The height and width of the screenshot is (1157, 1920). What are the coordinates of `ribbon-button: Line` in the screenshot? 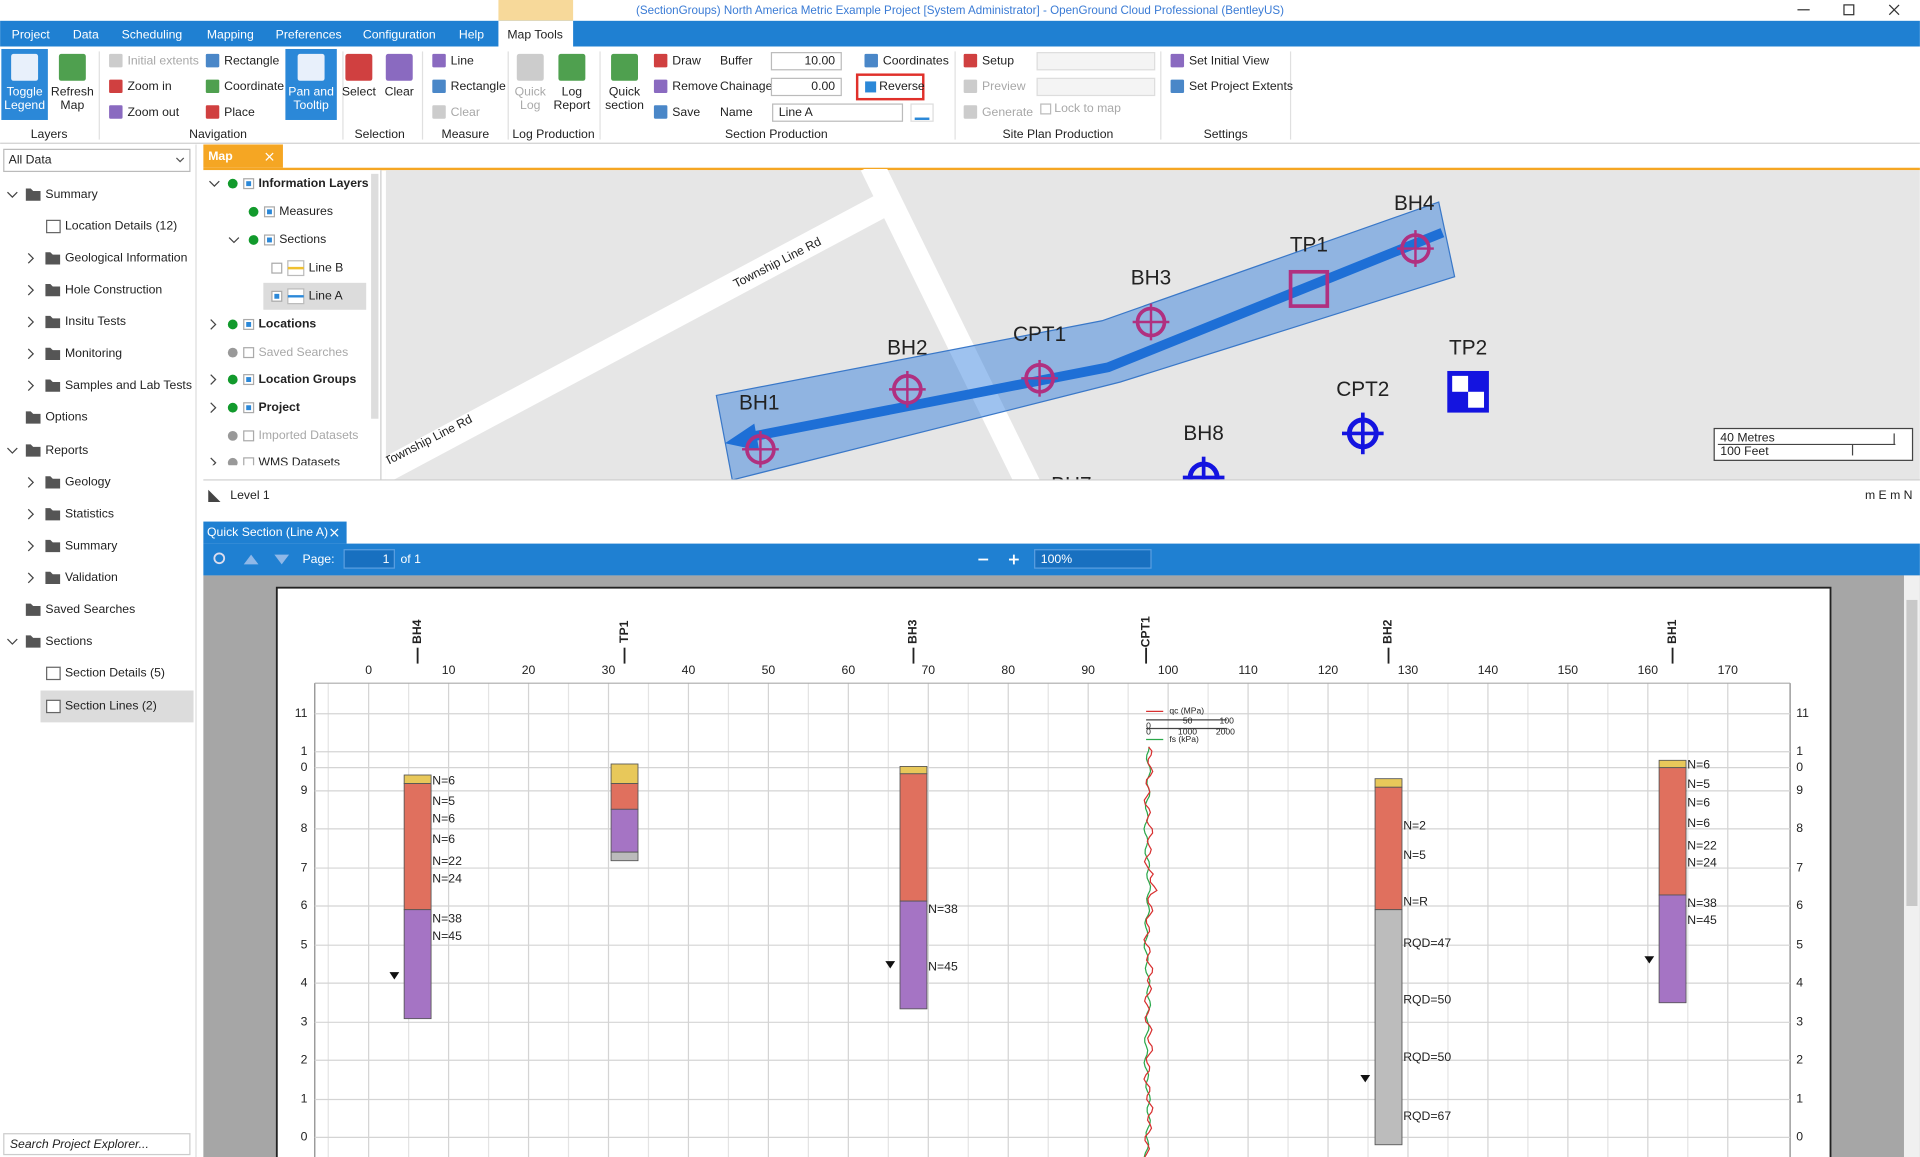 It's located at (462, 60).